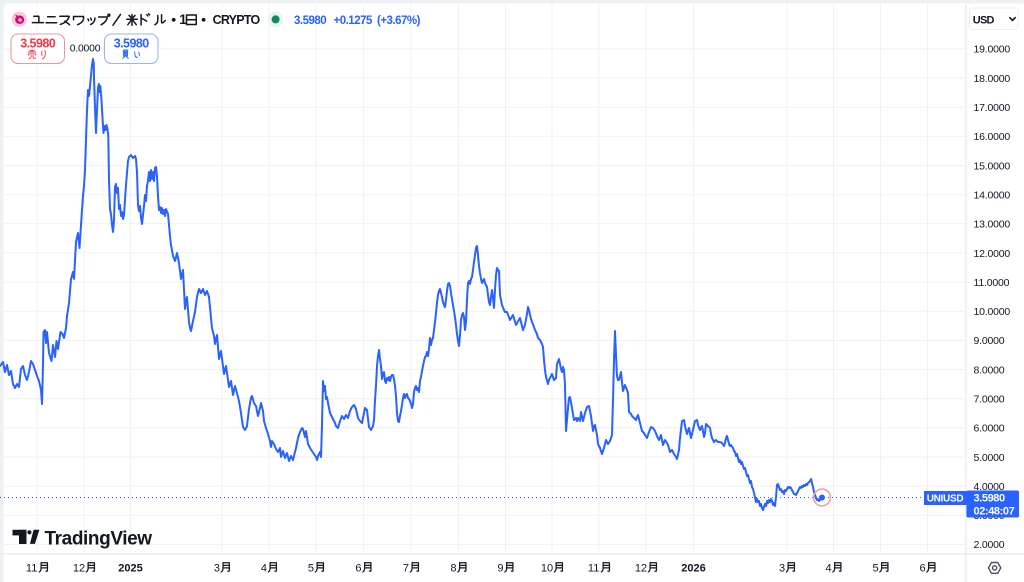  I want to click on svg-text: TradingView, so click(99, 539).